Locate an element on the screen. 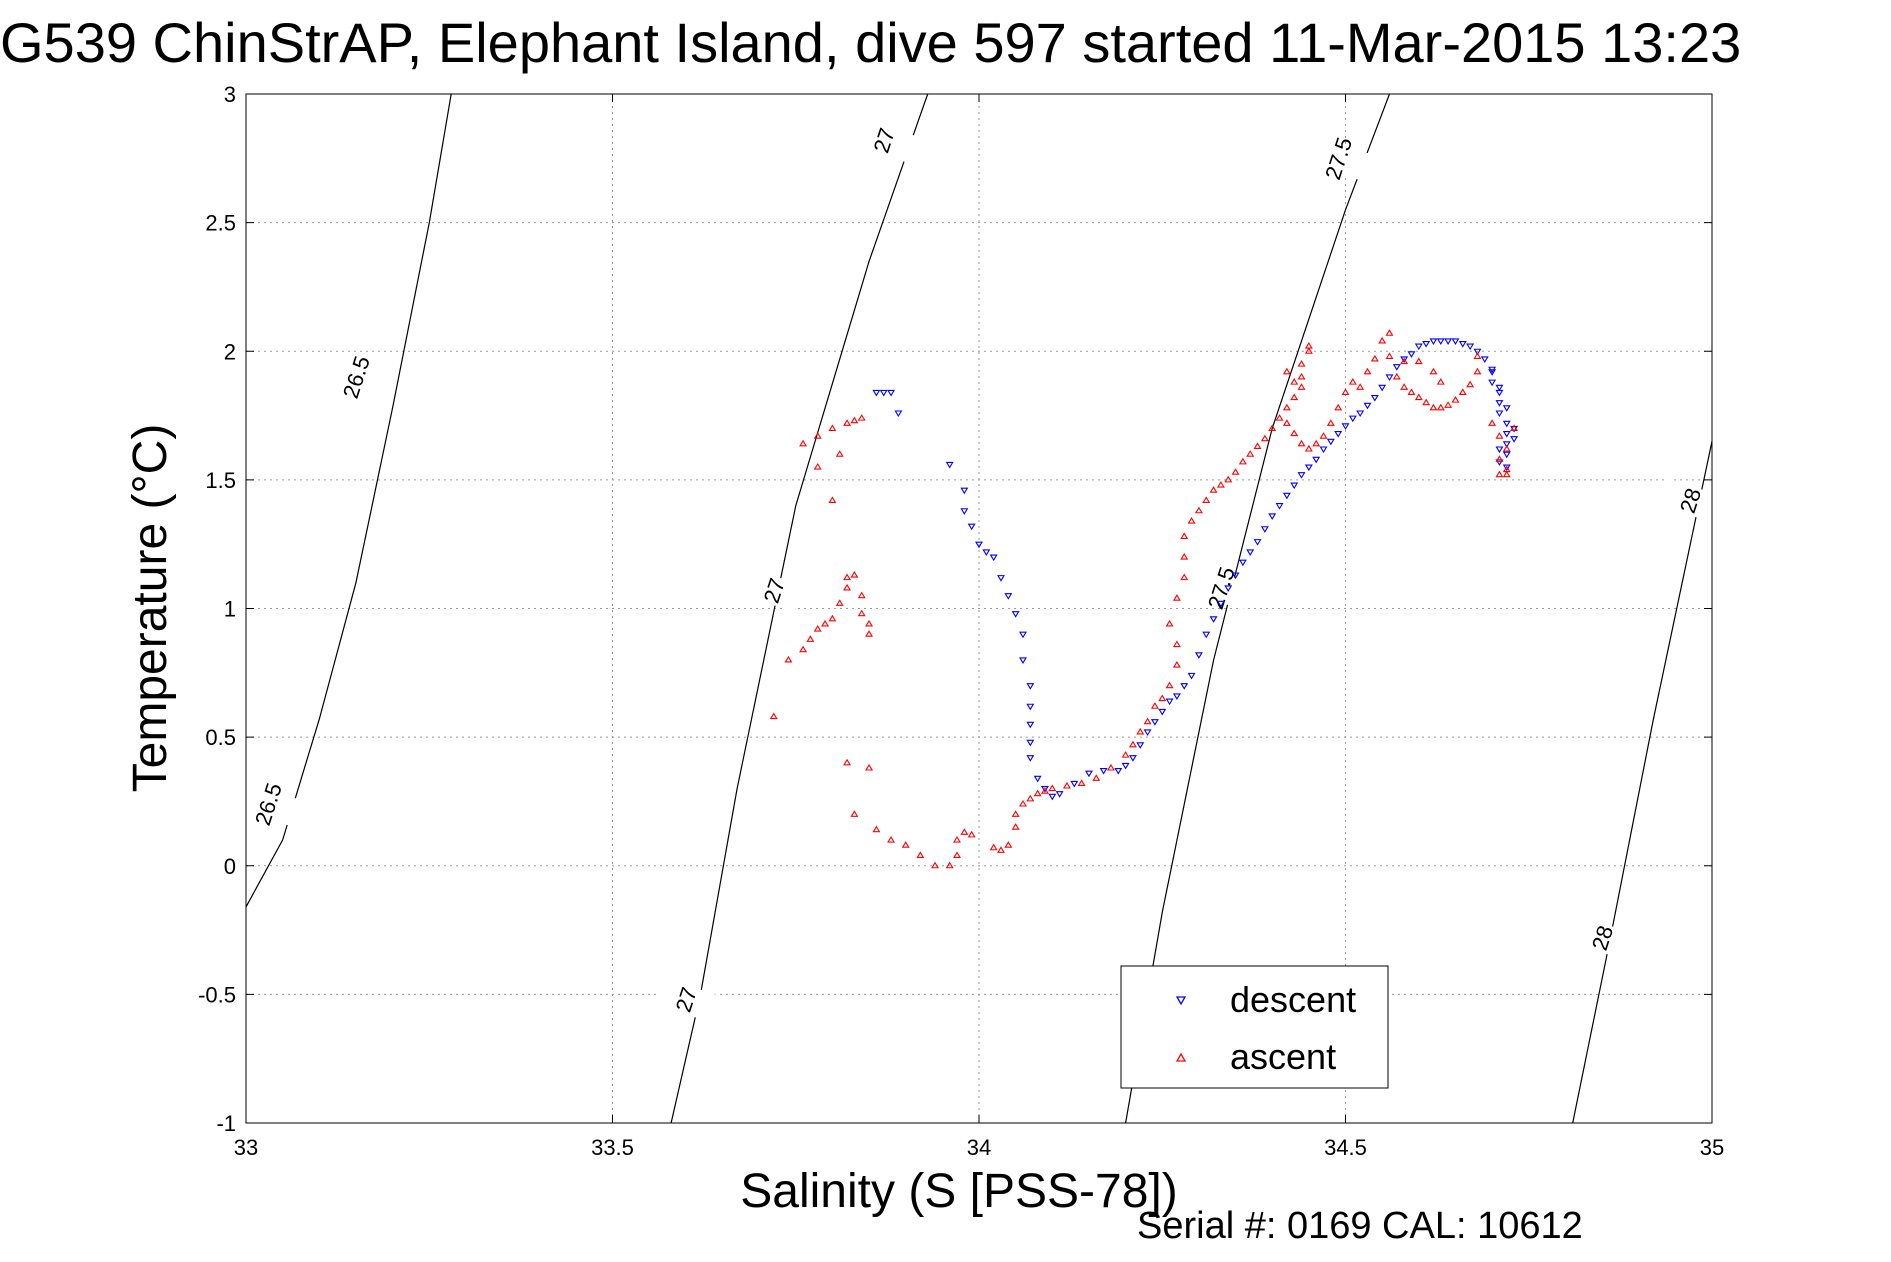  legend-box is located at coordinates (1254, 1027).